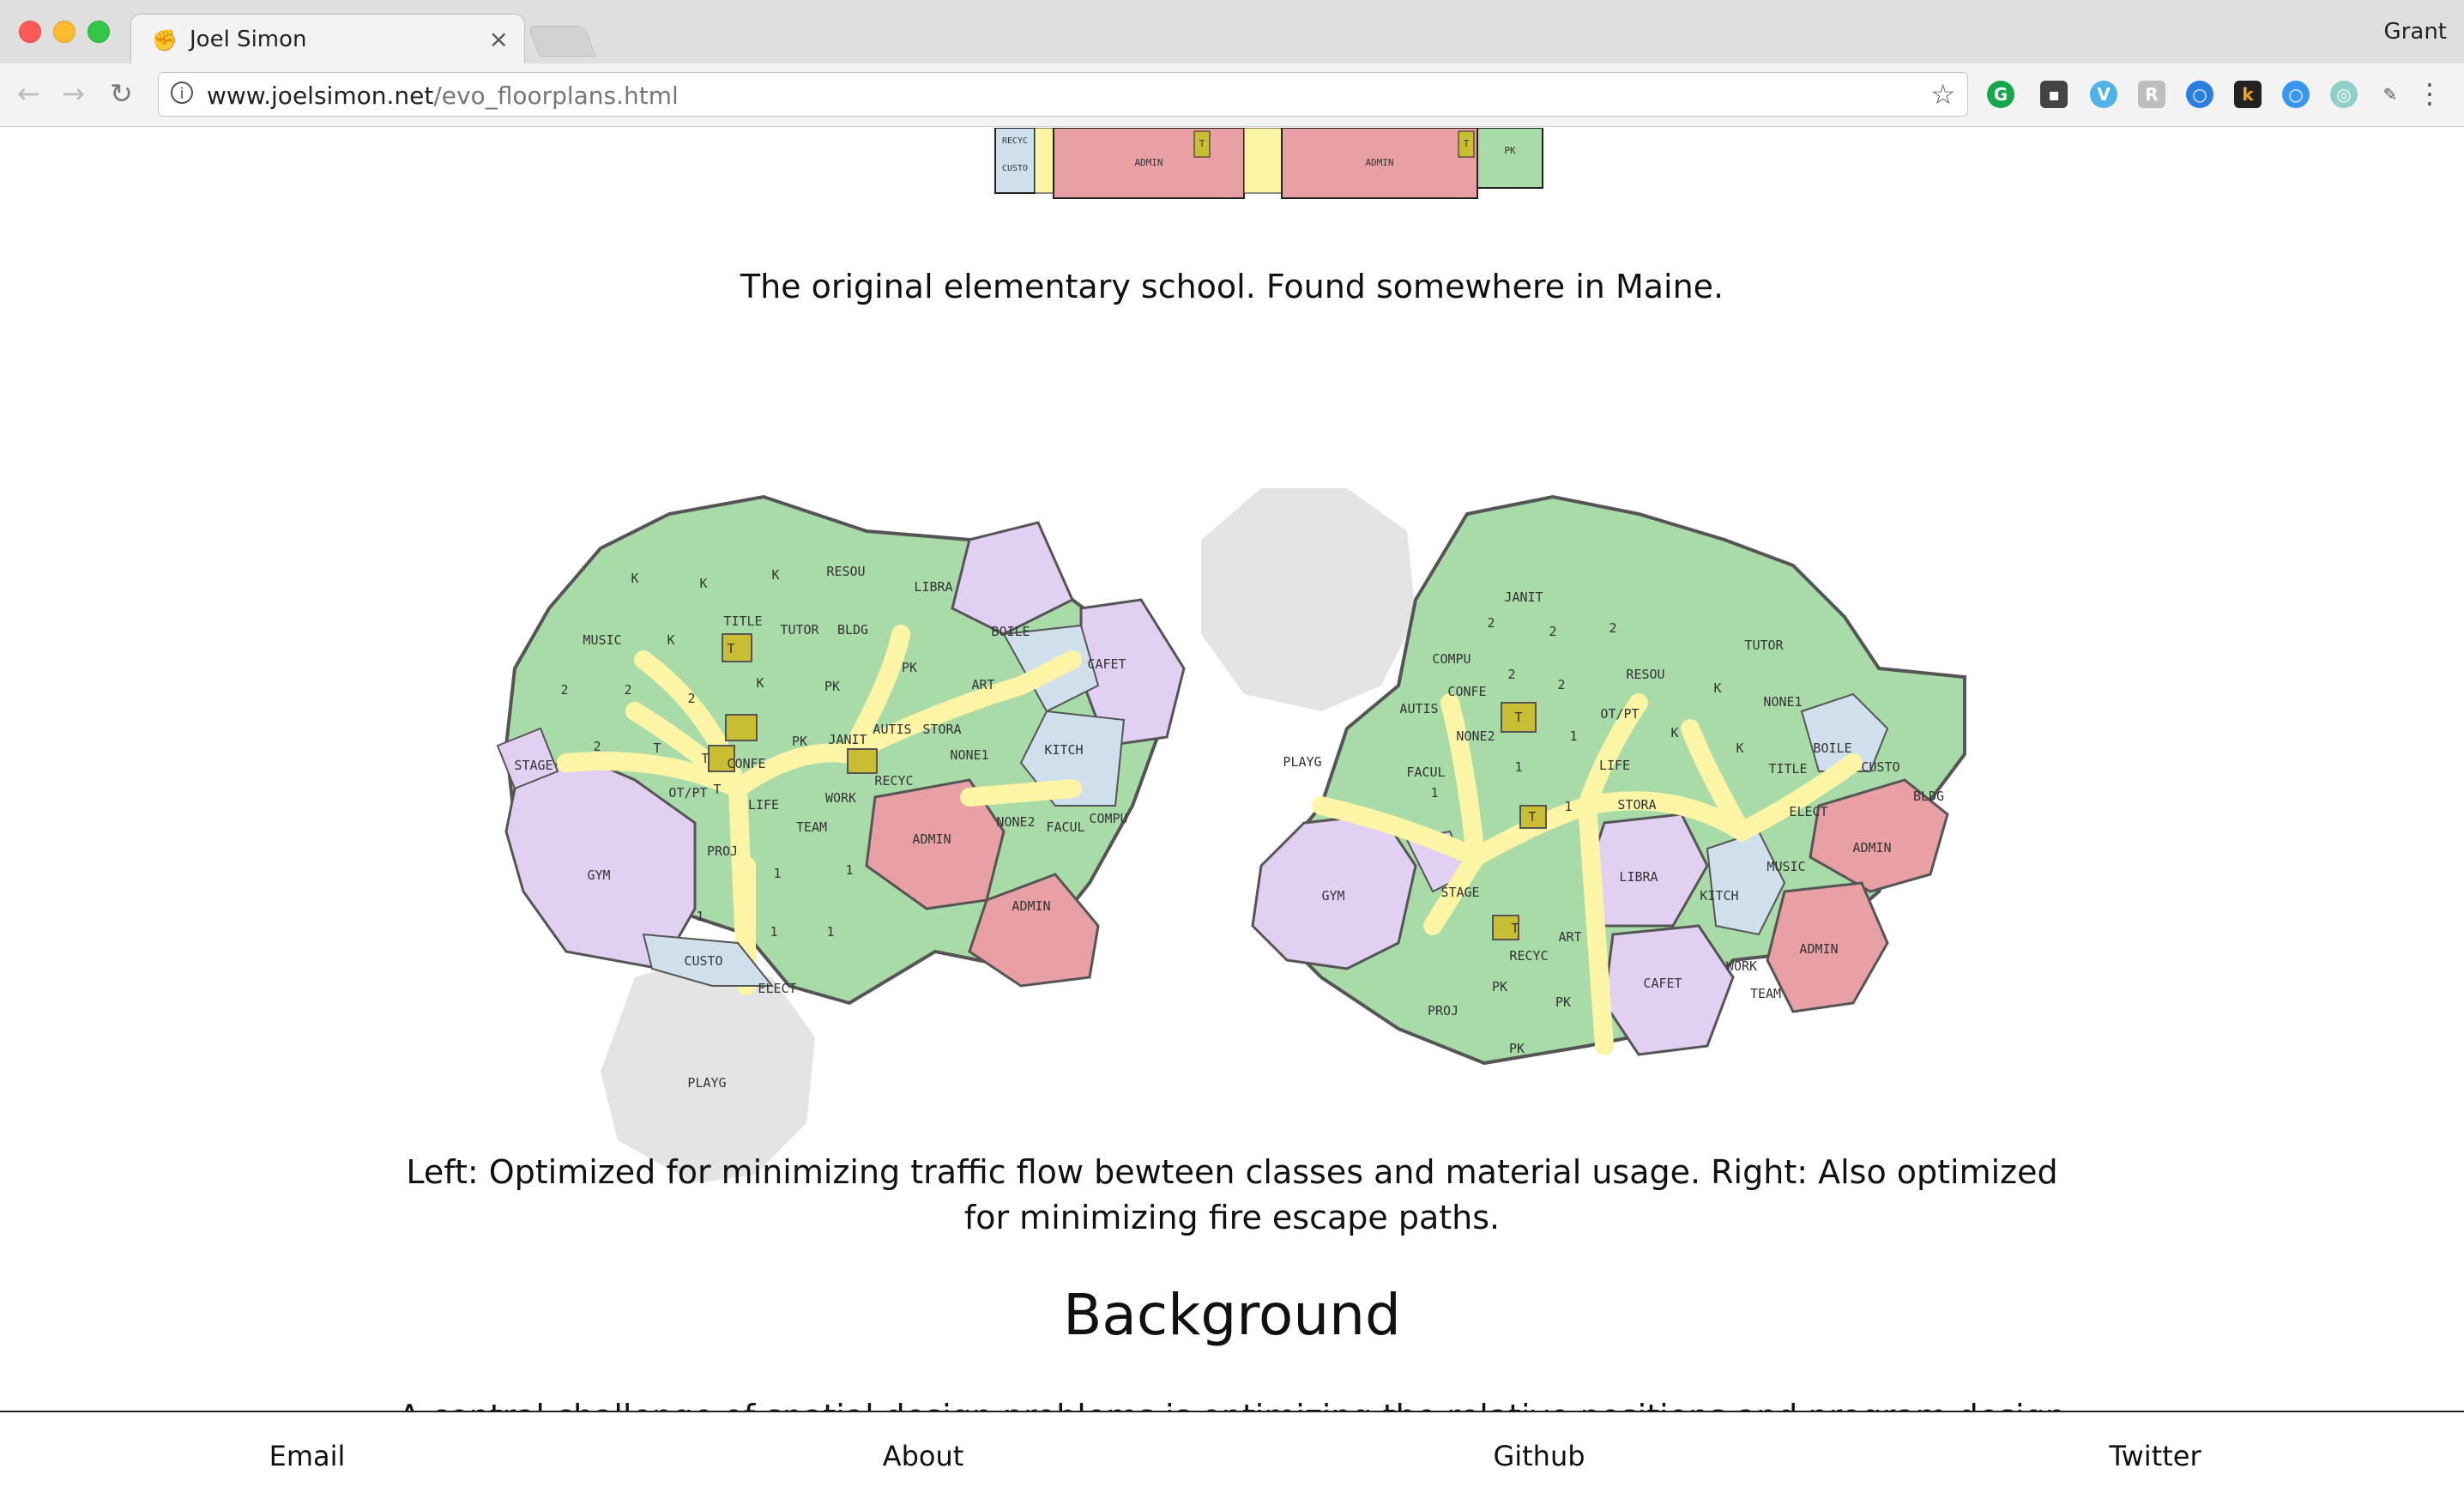 Image resolution: width=2464 pixels, height=1505 pixels. What do you see at coordinates (1015, 141) in the screenshot?
I see `top-plan-label: RECYC` at bounding box center [1015, 141].